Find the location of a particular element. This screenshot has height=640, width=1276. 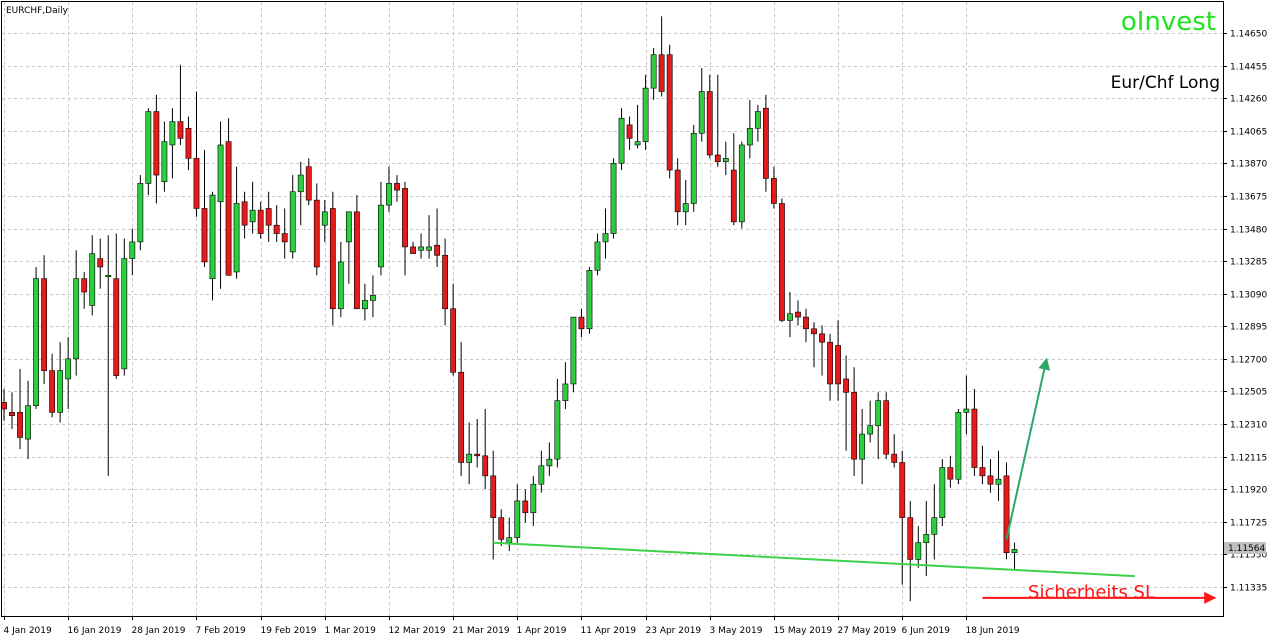

brand-logo: oInvest is located at coordinates (1168, 22).